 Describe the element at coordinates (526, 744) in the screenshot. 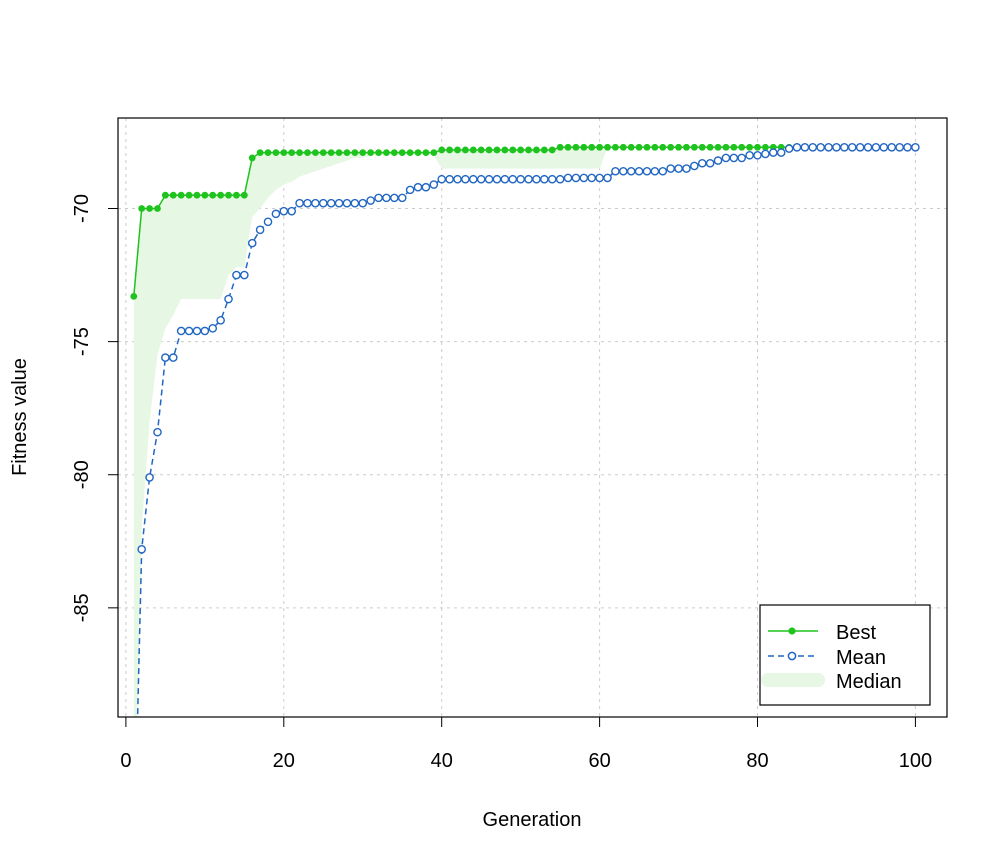

I see `x-axis: 0 20 40 60 80 100` at that location.